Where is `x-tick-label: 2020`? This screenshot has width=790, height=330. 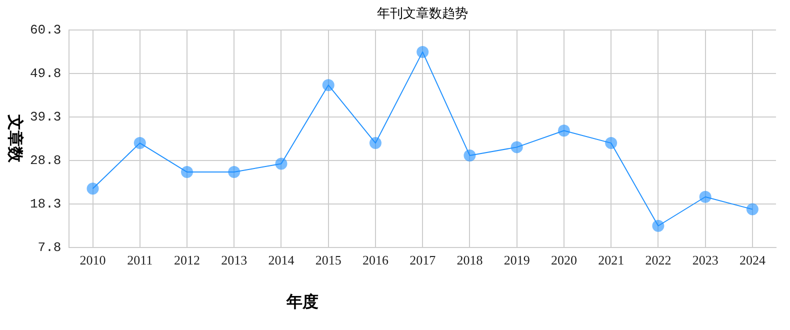 x-tick-label: 2020 is located at coordinates (563, 260).